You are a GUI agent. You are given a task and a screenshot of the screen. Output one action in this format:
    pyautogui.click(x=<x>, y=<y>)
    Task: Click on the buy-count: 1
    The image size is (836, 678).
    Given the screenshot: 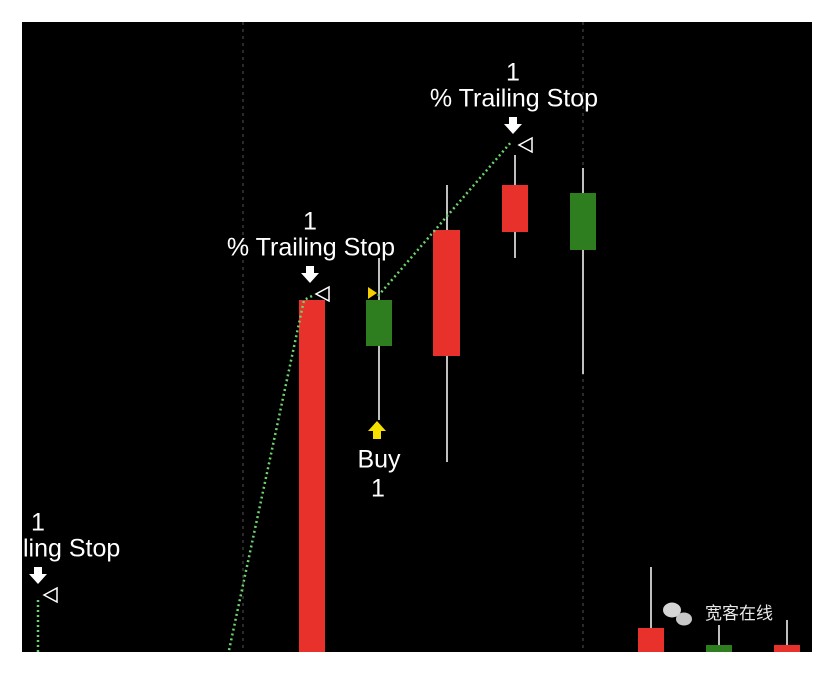 What is the action you would take?
    pyautogui.click(x=378, y=489)
    